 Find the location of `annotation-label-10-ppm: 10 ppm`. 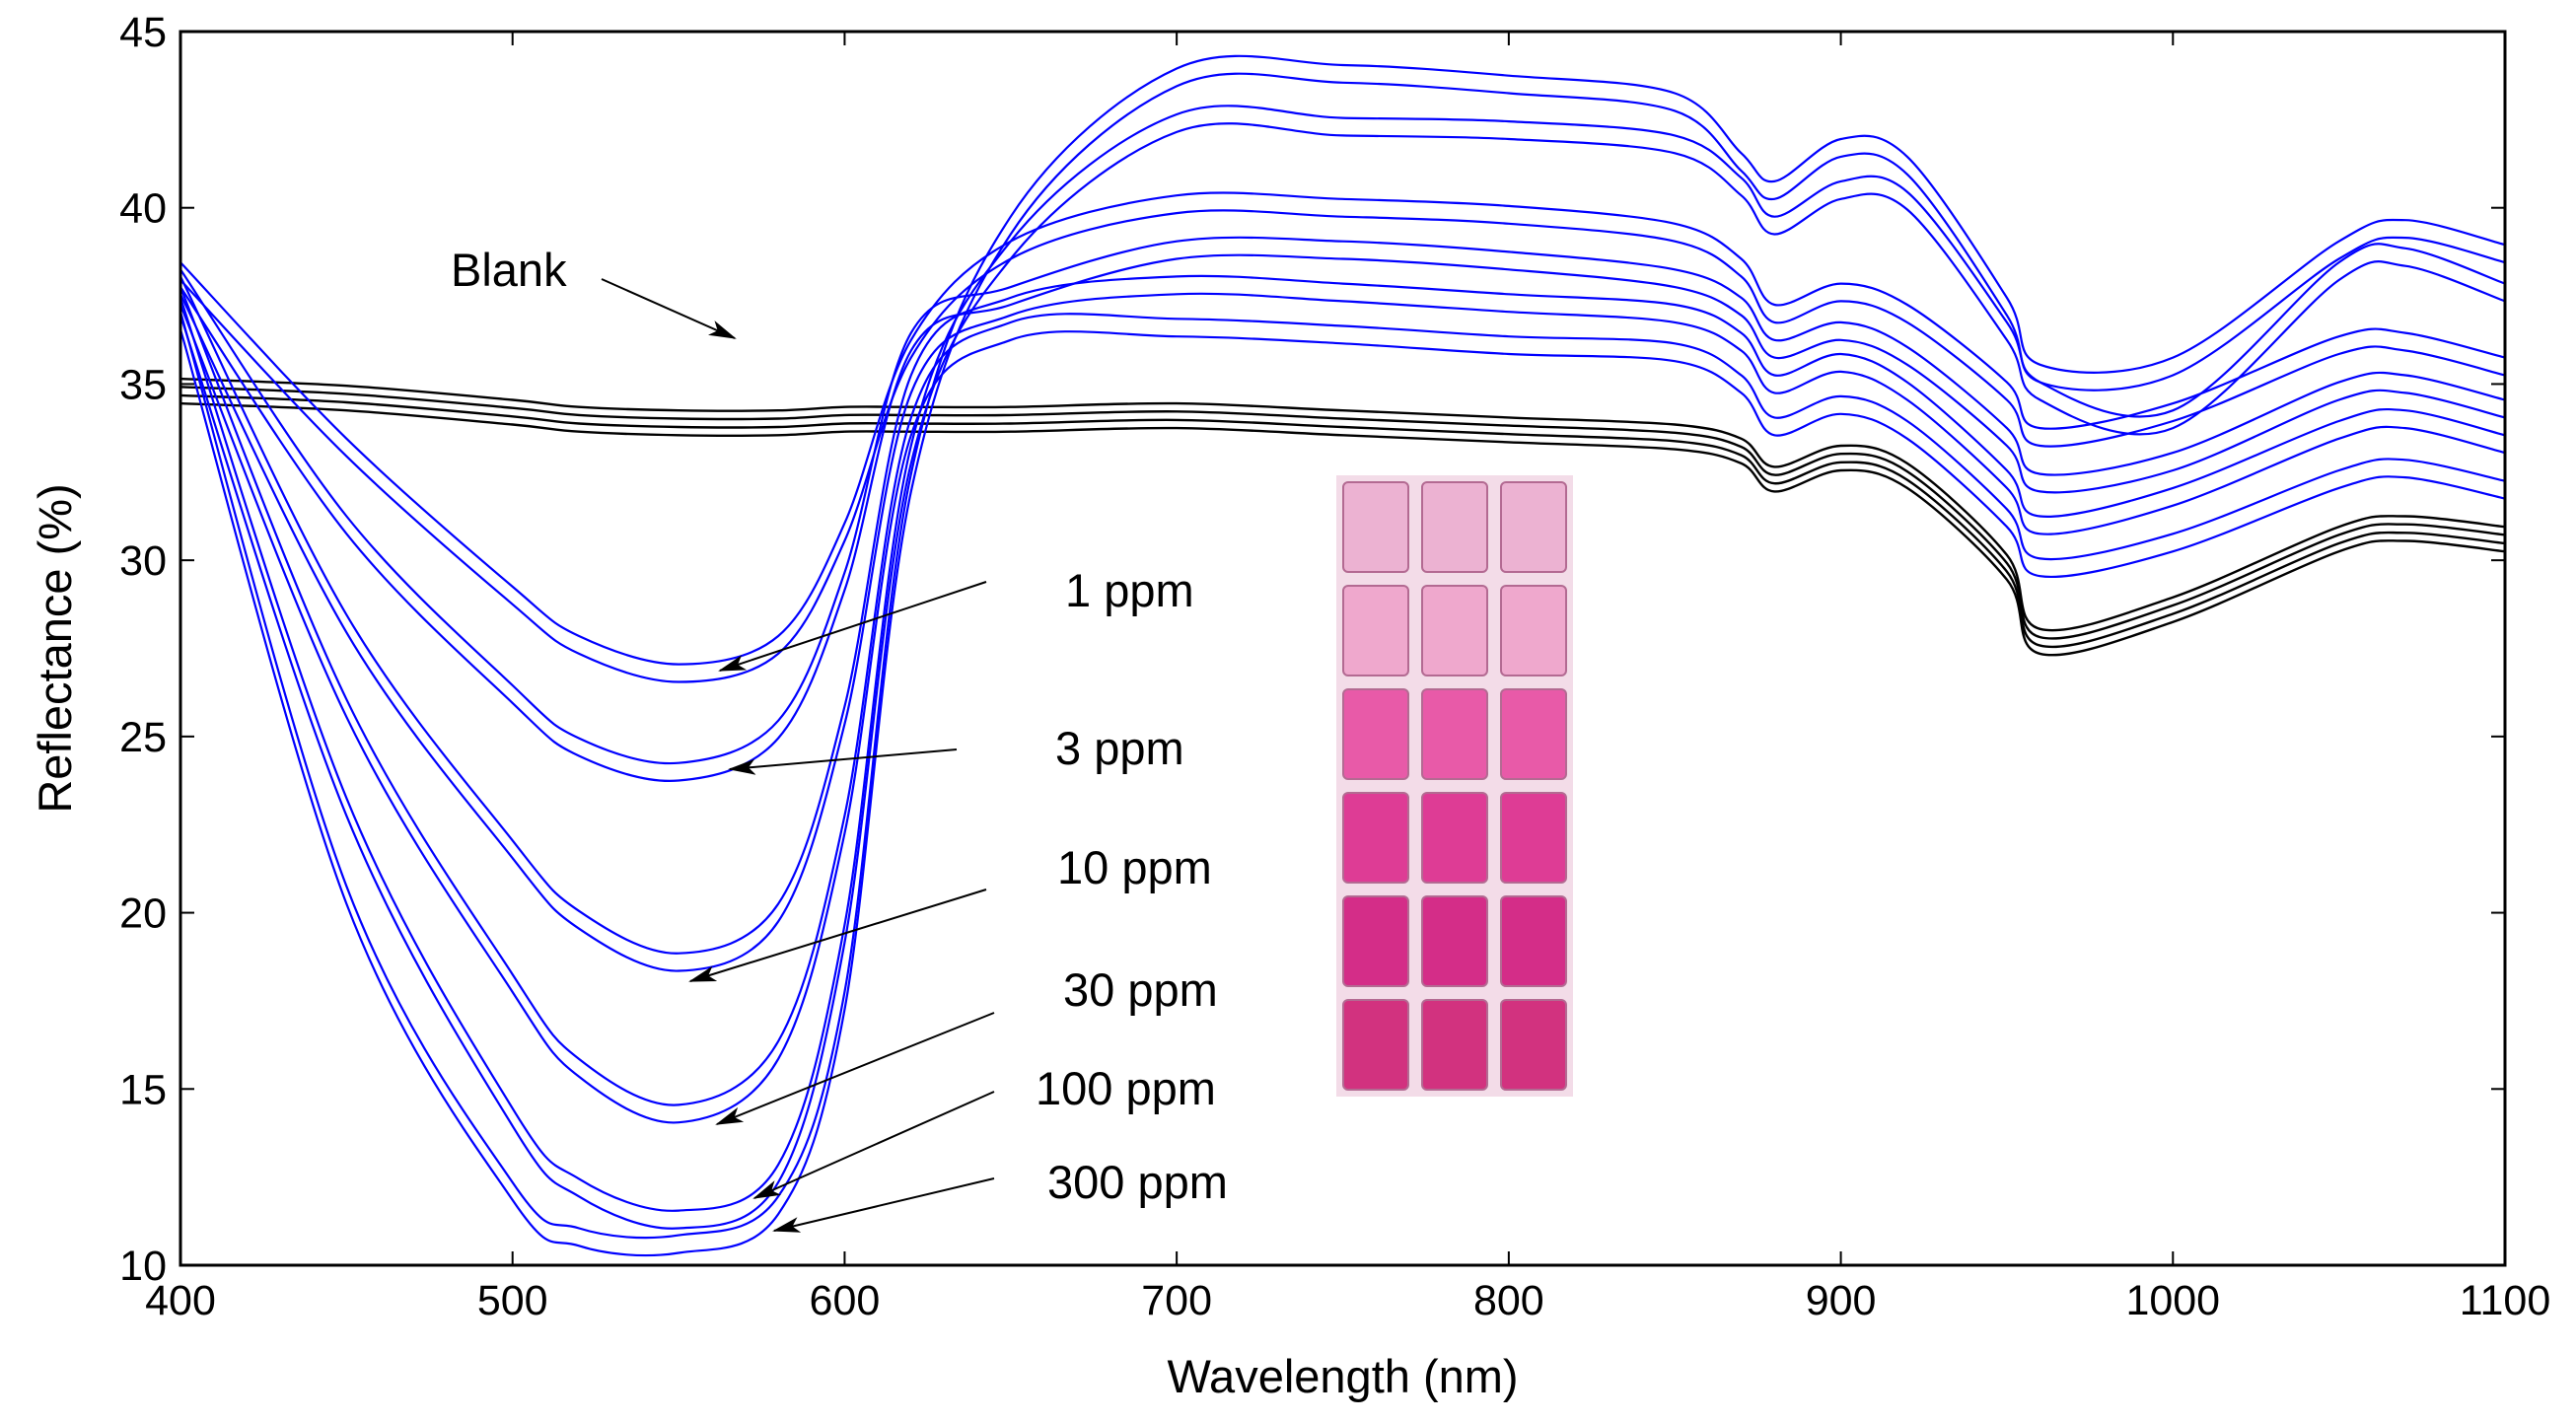

annotation-label-10-ppm: 10 ppm is located at coordinates (1135, 867).